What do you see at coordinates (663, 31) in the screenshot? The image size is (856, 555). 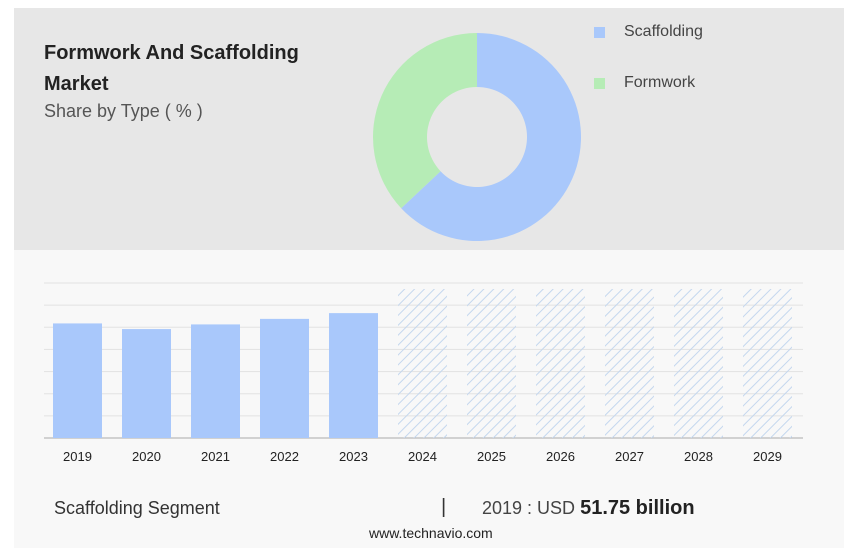 I see `legend-label-scaffolding: Scaffolding` at bounding box center [663, 31].